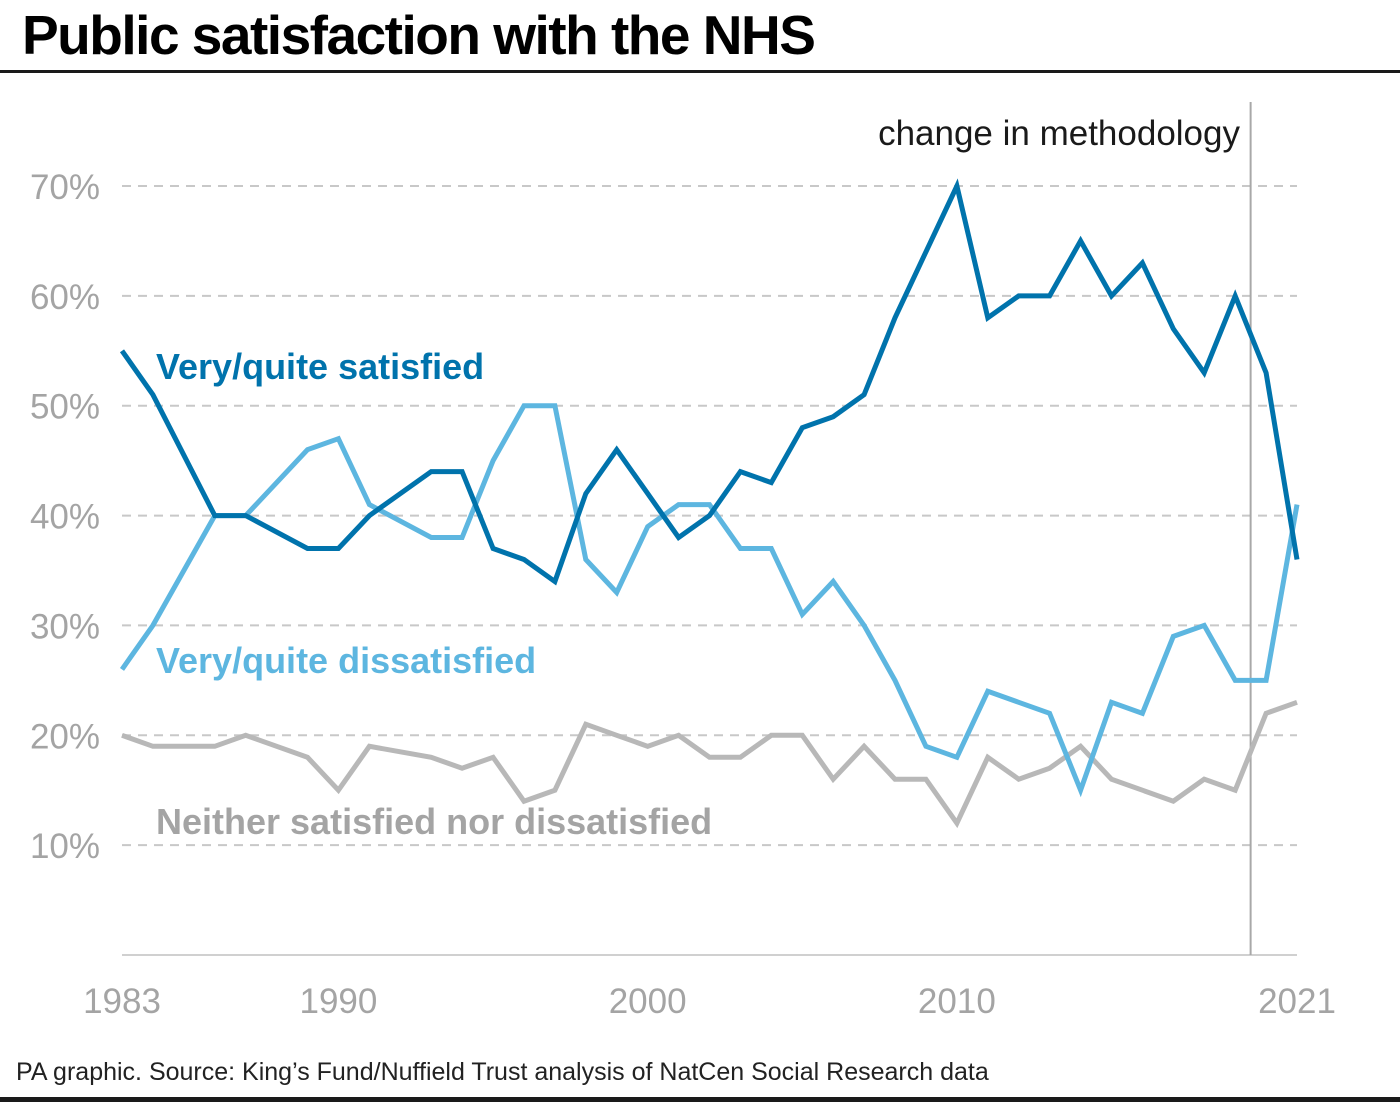 Image resolution: width=1400 pixels, height=1102 pixels. What do you see at coordinates (700, 71) in the screenshot?
I see `title-divider` at bounding box center [700, 71].